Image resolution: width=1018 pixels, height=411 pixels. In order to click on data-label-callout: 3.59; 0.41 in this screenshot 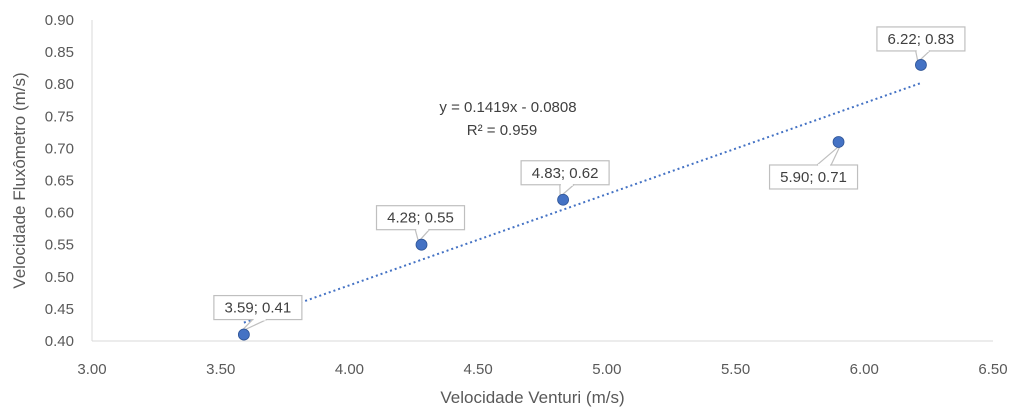, I will do `click(258, 313)`.